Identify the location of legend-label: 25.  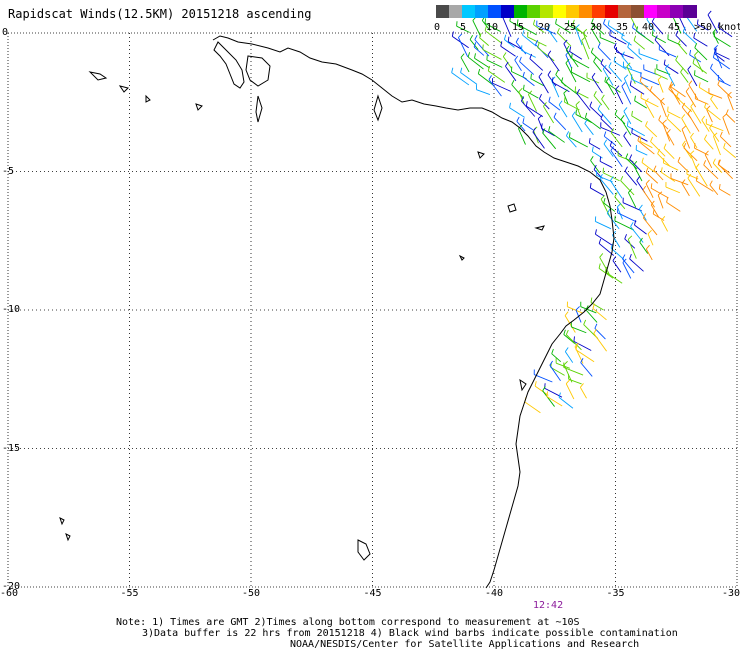
(570, 27).